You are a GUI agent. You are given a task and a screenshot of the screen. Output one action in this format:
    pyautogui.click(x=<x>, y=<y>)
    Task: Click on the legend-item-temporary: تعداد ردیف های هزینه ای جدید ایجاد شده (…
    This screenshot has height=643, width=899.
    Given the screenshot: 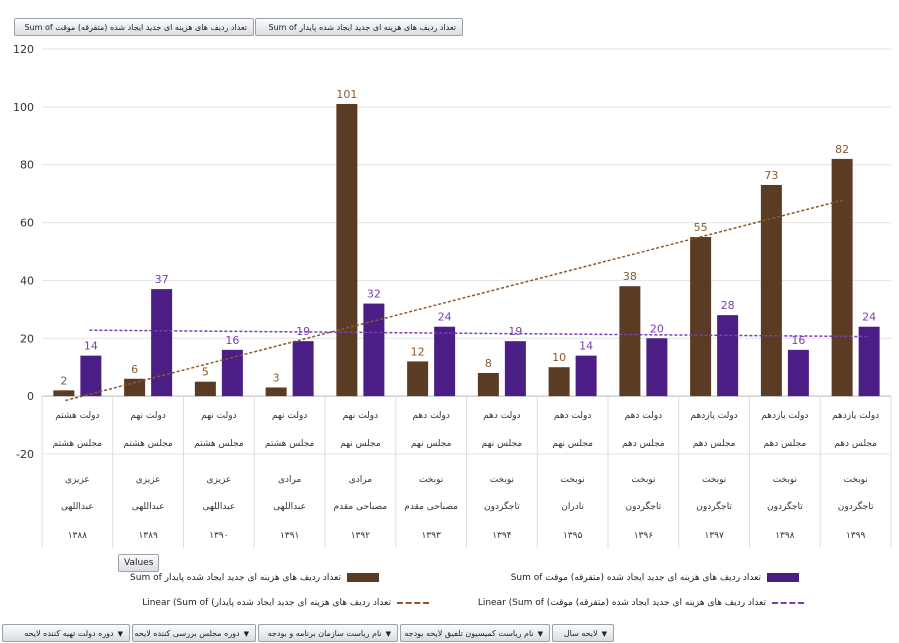 What is the action you would take?
    pyautogui.click(x=655, y=578)
    